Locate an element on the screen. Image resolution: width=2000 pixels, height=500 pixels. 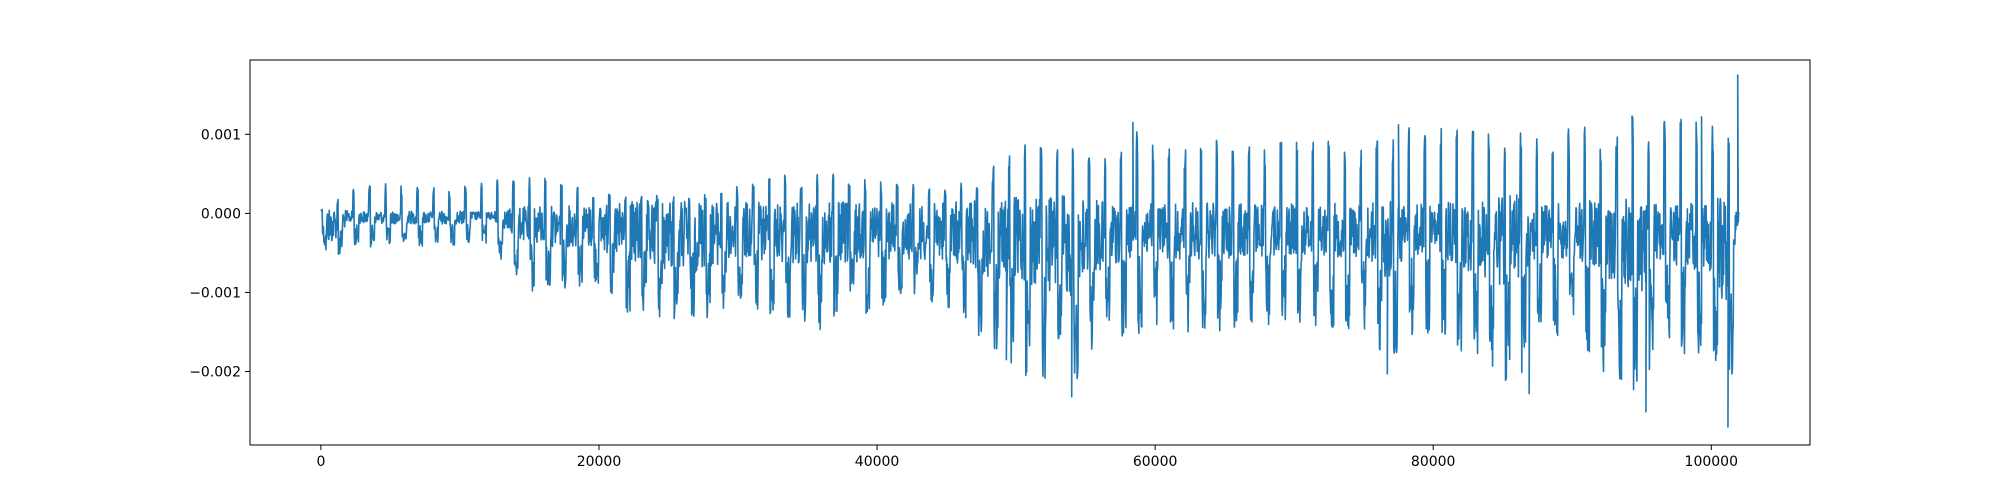
x-tick-label: 80000 is located at coordinates (1433, 462).